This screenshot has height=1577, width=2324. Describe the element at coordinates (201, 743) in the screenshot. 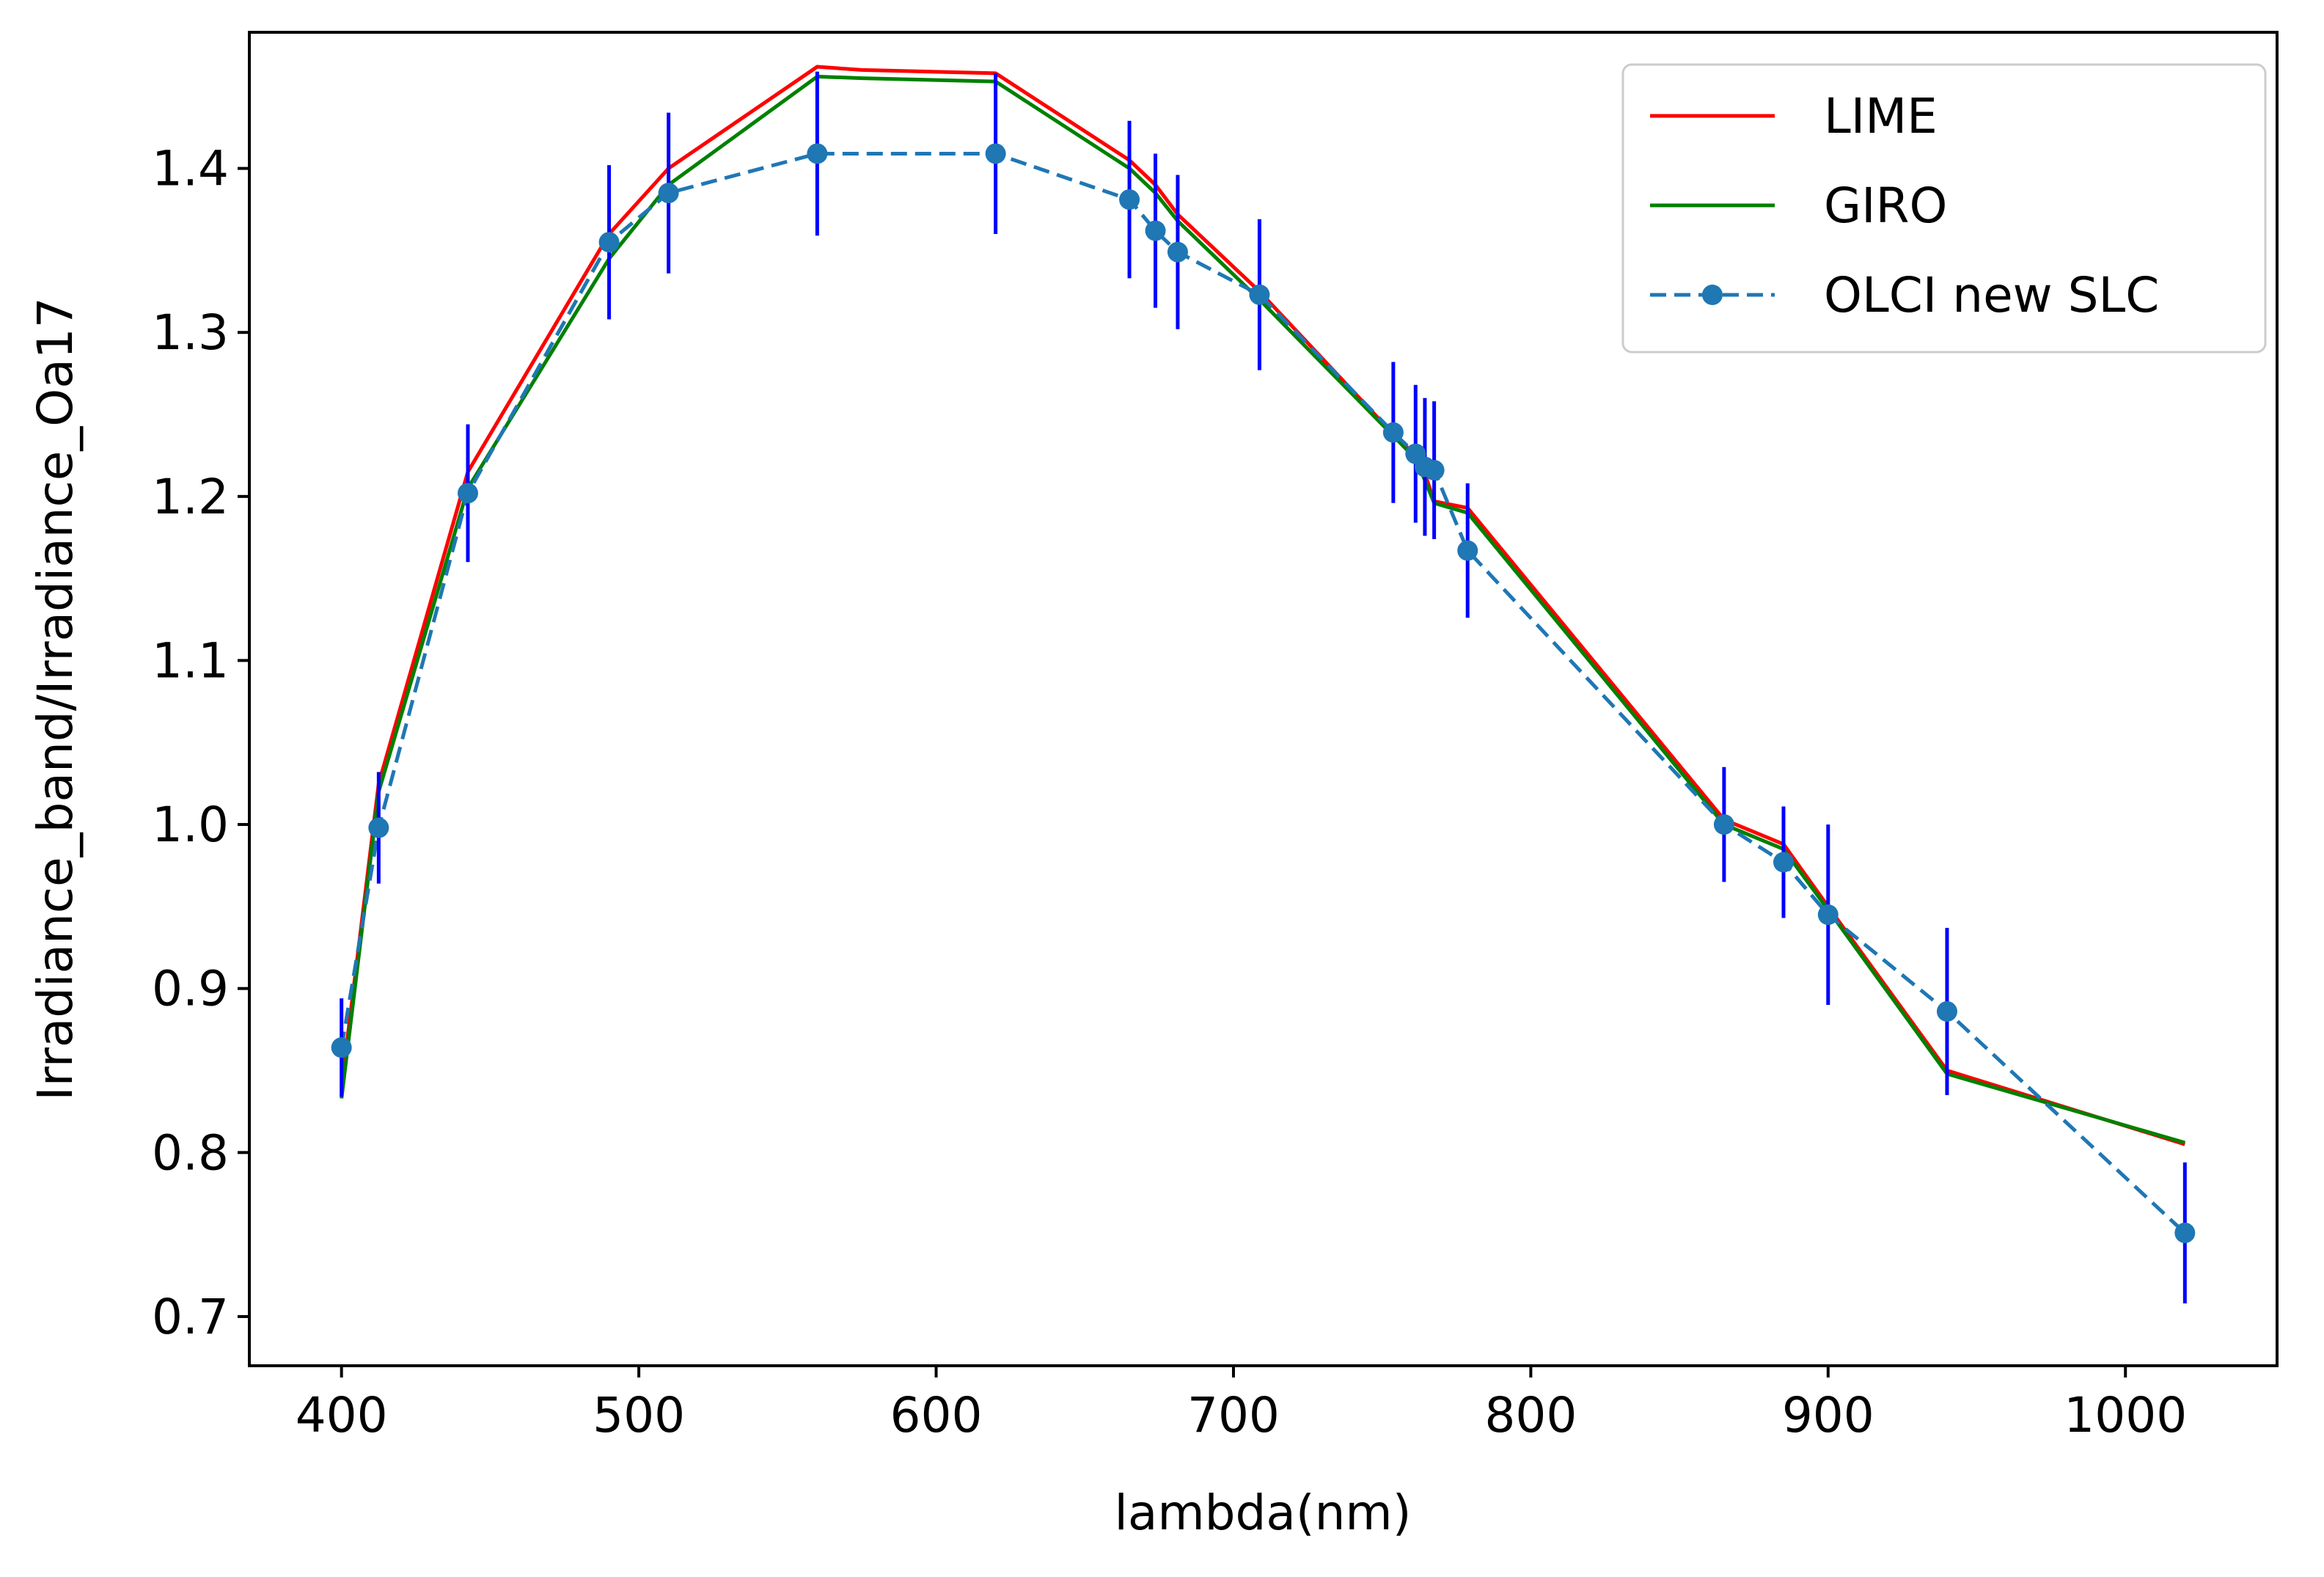

I see `y-axis: 0.7 0.8 0.9 1.0 1.1 1.2 1.3 1.4` at that location.